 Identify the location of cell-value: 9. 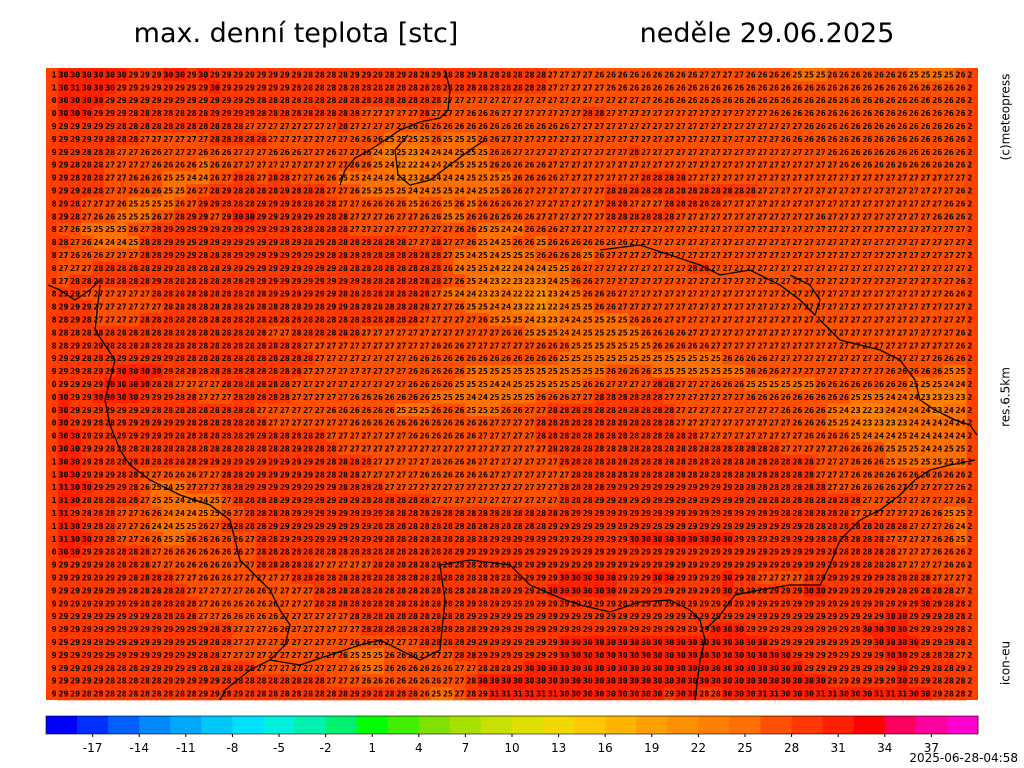
(54, 191).